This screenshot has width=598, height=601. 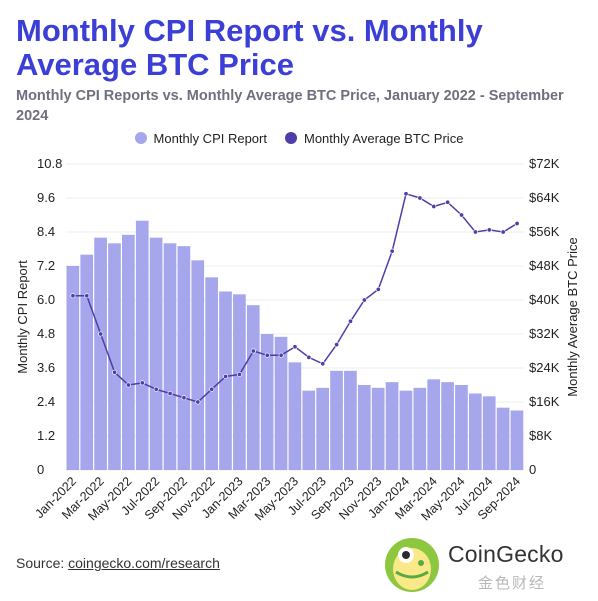 I want to click on y-right-tick-label: $40K, so click(x=544, y=299).